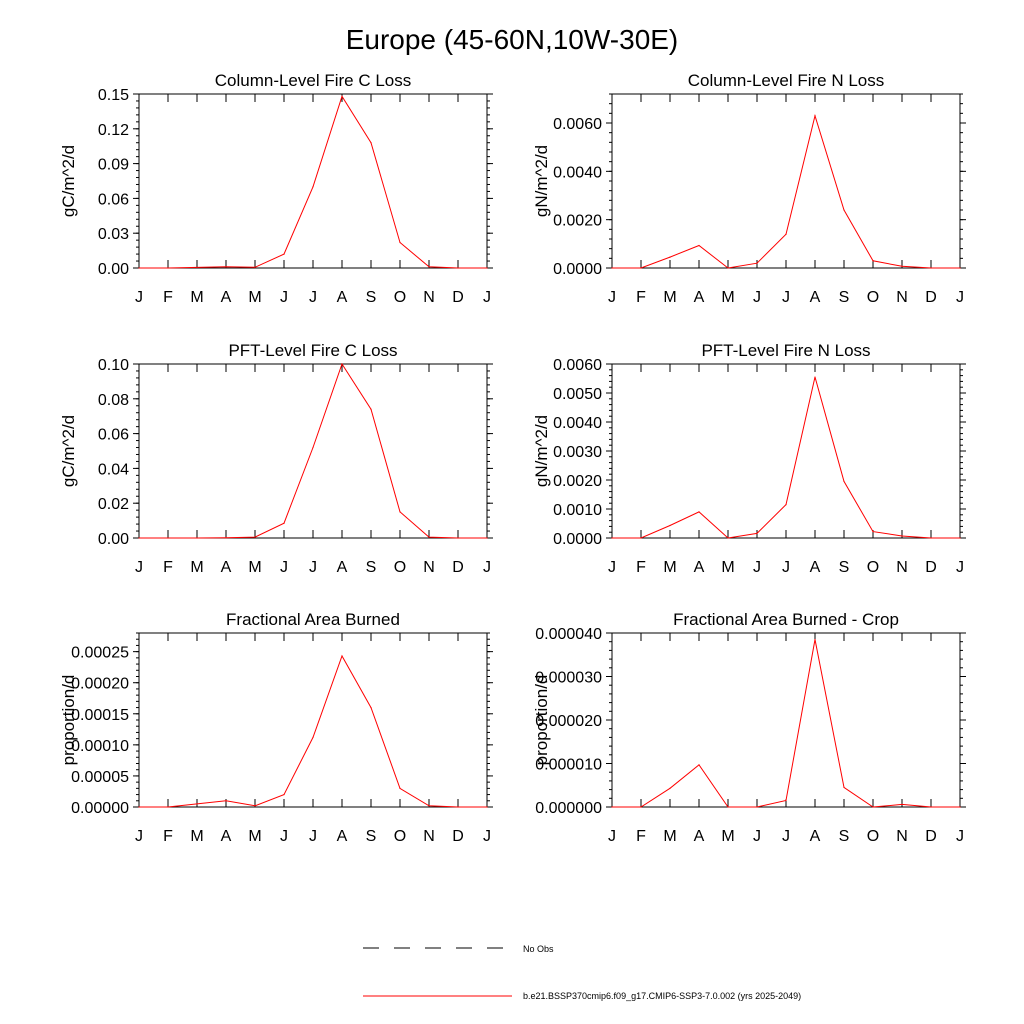 This screenshot has height=1024, width=1024. Describe the element at coordinates (68, 181) in the screenshot. I see `y-axis-label: gC/m^2/d` at that location.